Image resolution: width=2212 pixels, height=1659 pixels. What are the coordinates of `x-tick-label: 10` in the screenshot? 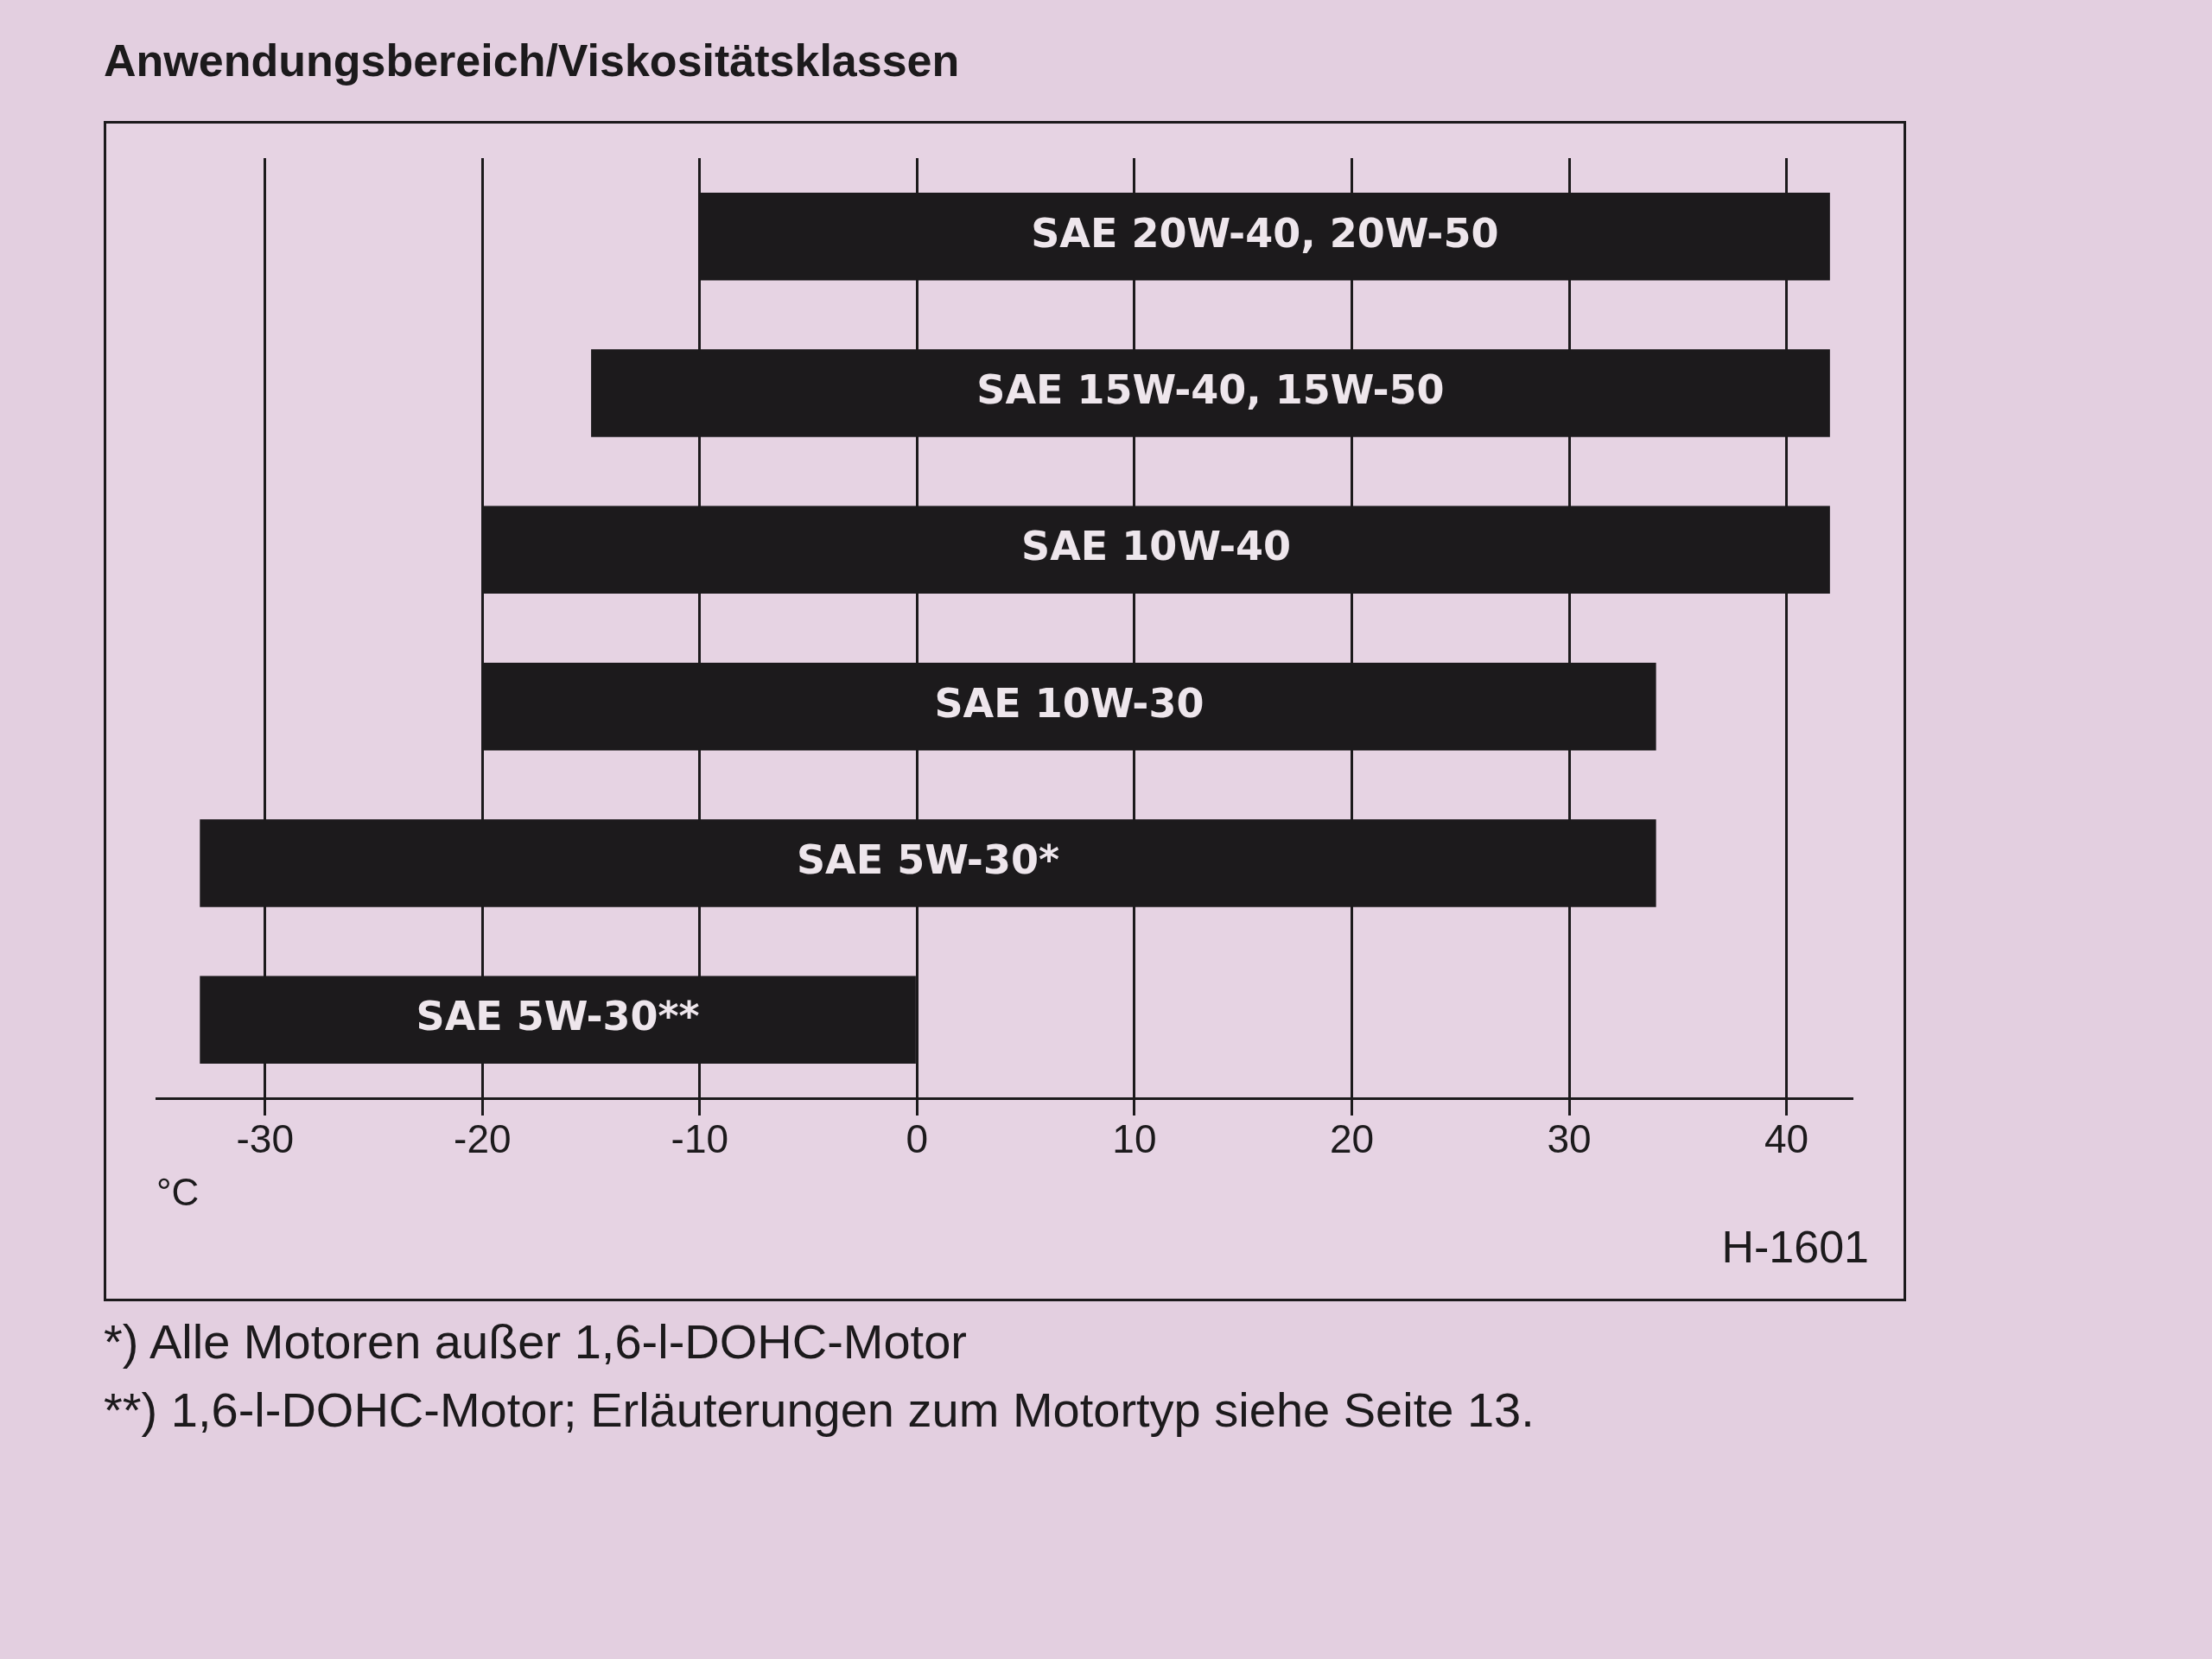 It's located at (1134, 1139).